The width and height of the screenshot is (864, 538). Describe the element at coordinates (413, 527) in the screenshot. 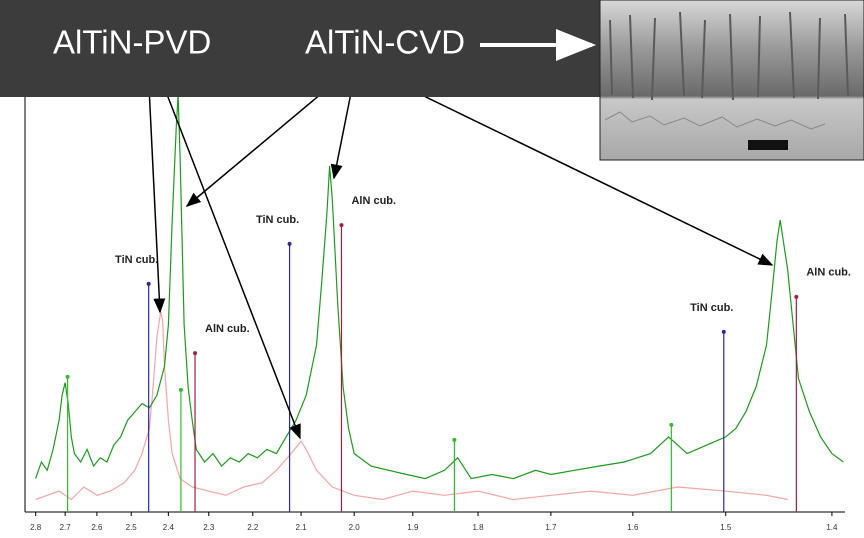

I see `x-tick-label: 1.9` at that location.